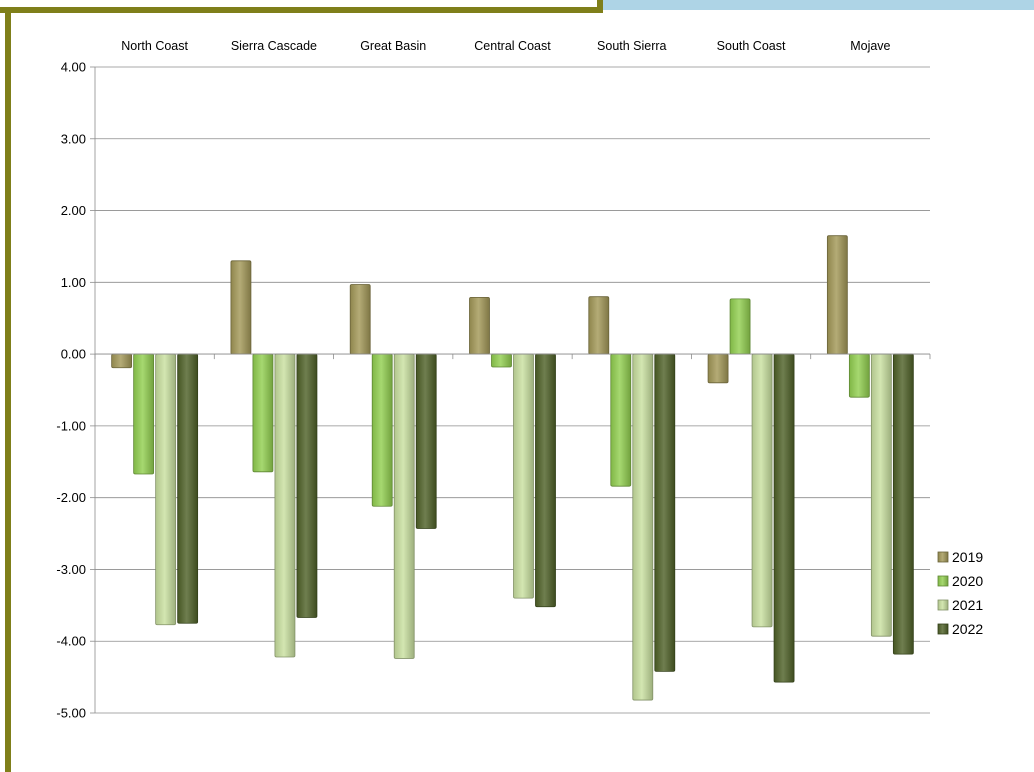 The image size is (1034, 772). I want to click on y-tick-label: 0.00, so click(73, 354).